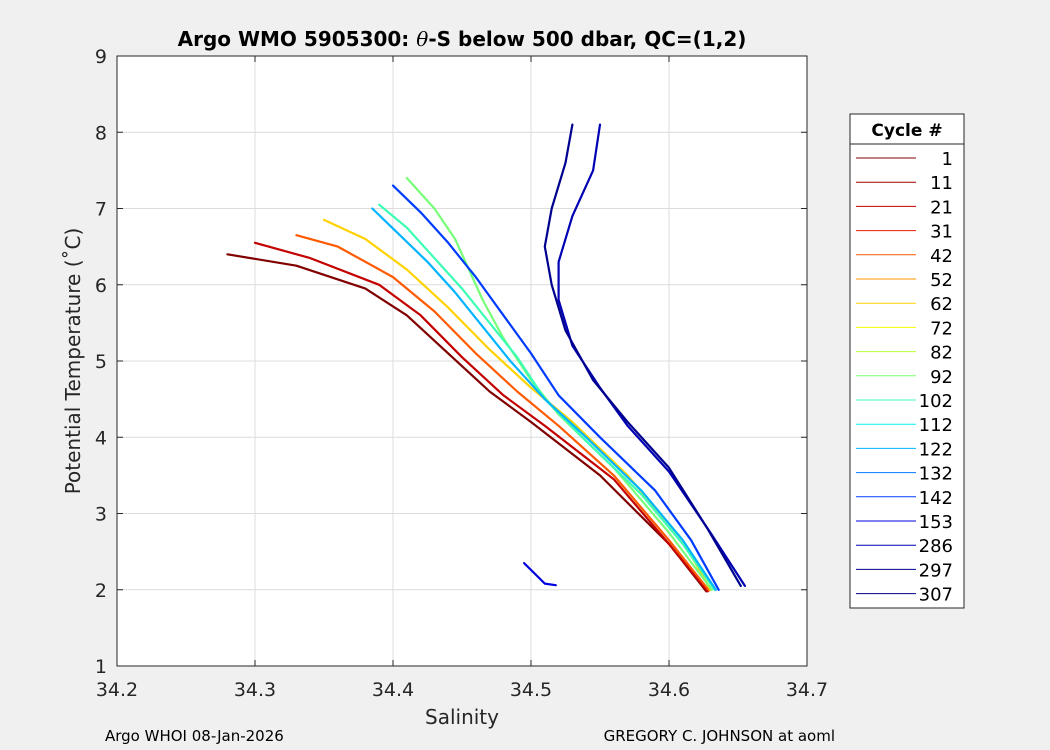  Describe the element at coordinates (941, 207) in the screenshot. I see `legend-label: 21` at that location.